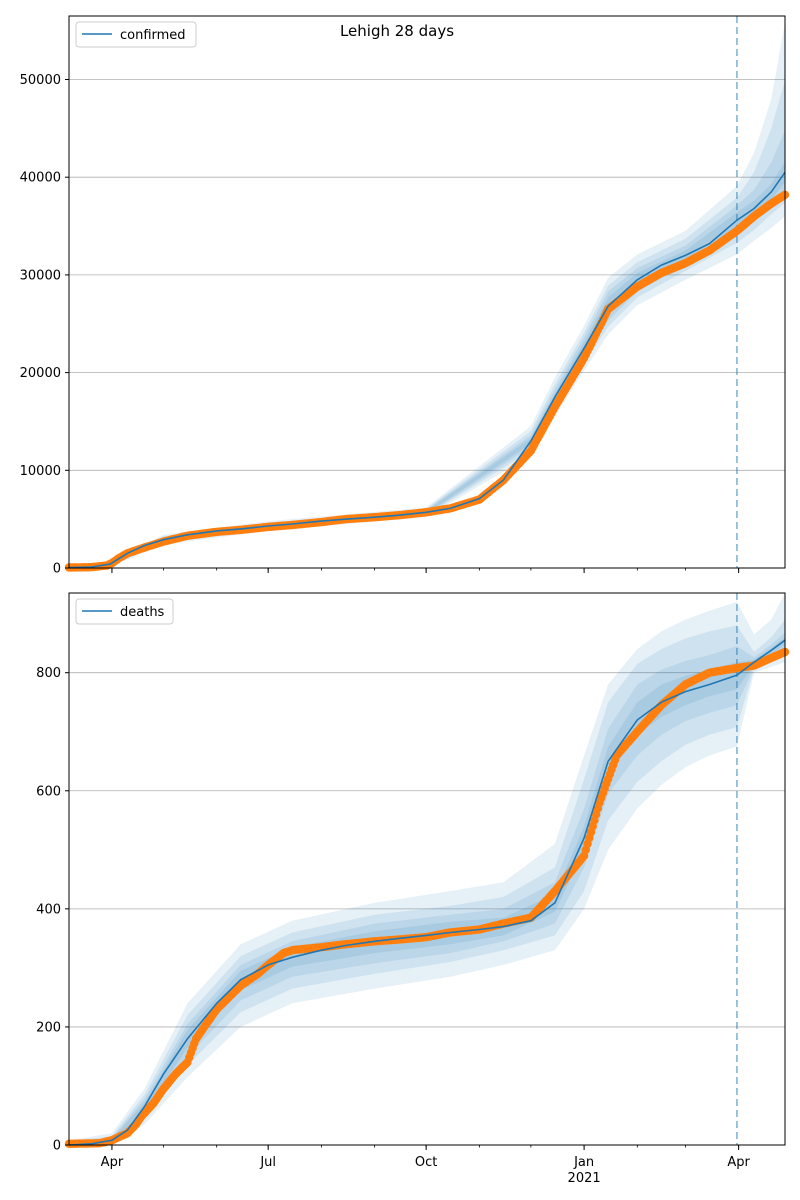  Describe the element at coordinates (44, 325) in the screenshot. I see `confirmed-y-ticks: 0 10000 20000 30000 40000 50000` at that location.